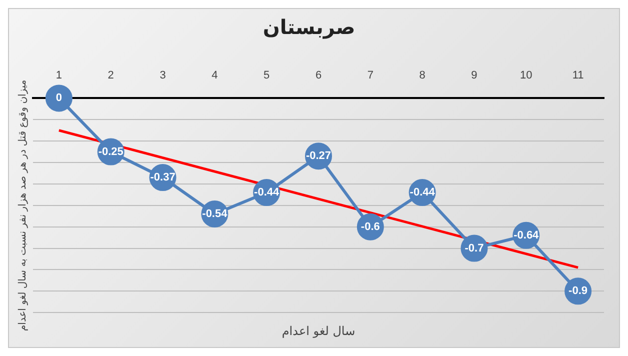 This screenshot has width=628, height=356. Describe the element at coordinates (309, 27) in the screenshot. I see `chart-title: صربستان` at that location.